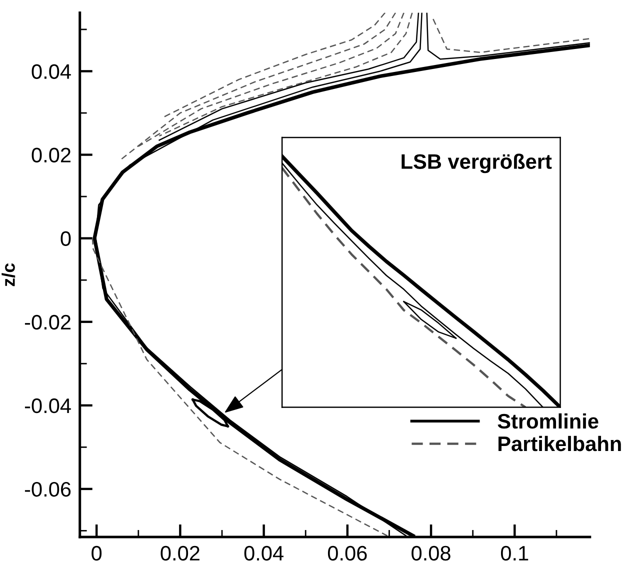 This screenshot has width=644, height=568. Describe the element at coordinates (47, 489) in the screenshot. I see `y-tick-label: -0.06` at that location.